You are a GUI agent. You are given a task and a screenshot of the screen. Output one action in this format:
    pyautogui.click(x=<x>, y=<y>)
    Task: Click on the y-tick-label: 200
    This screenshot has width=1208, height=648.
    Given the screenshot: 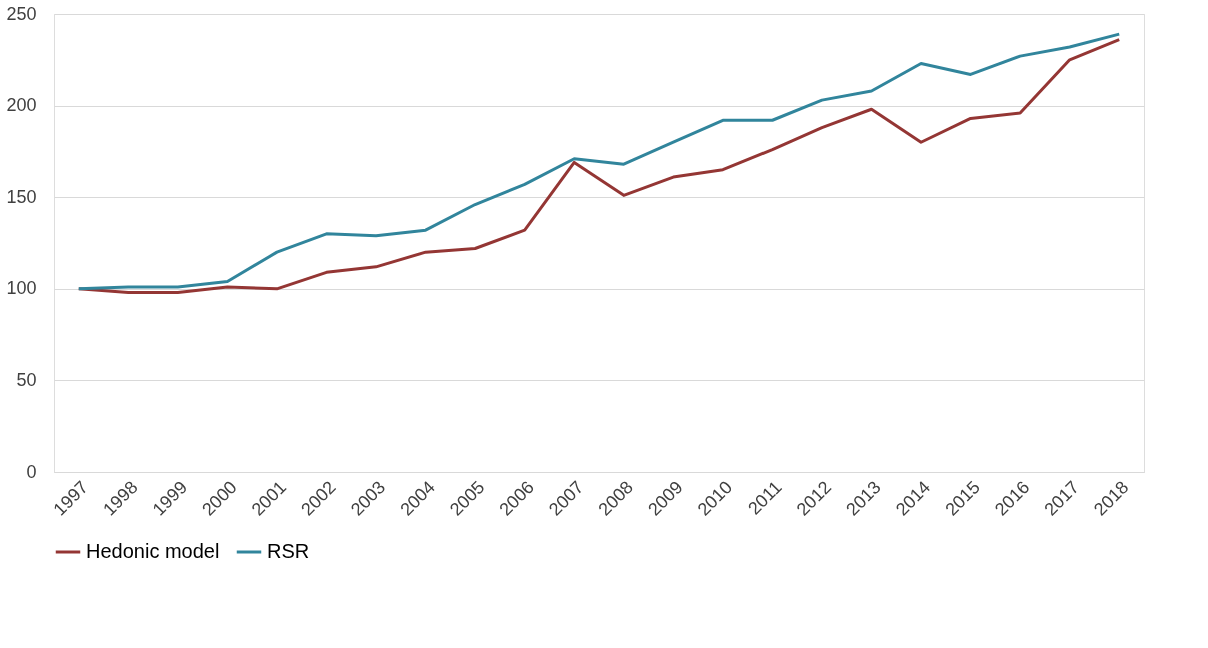 What is the action you would take?
    pyautogui.click(x=21, y=105)
    